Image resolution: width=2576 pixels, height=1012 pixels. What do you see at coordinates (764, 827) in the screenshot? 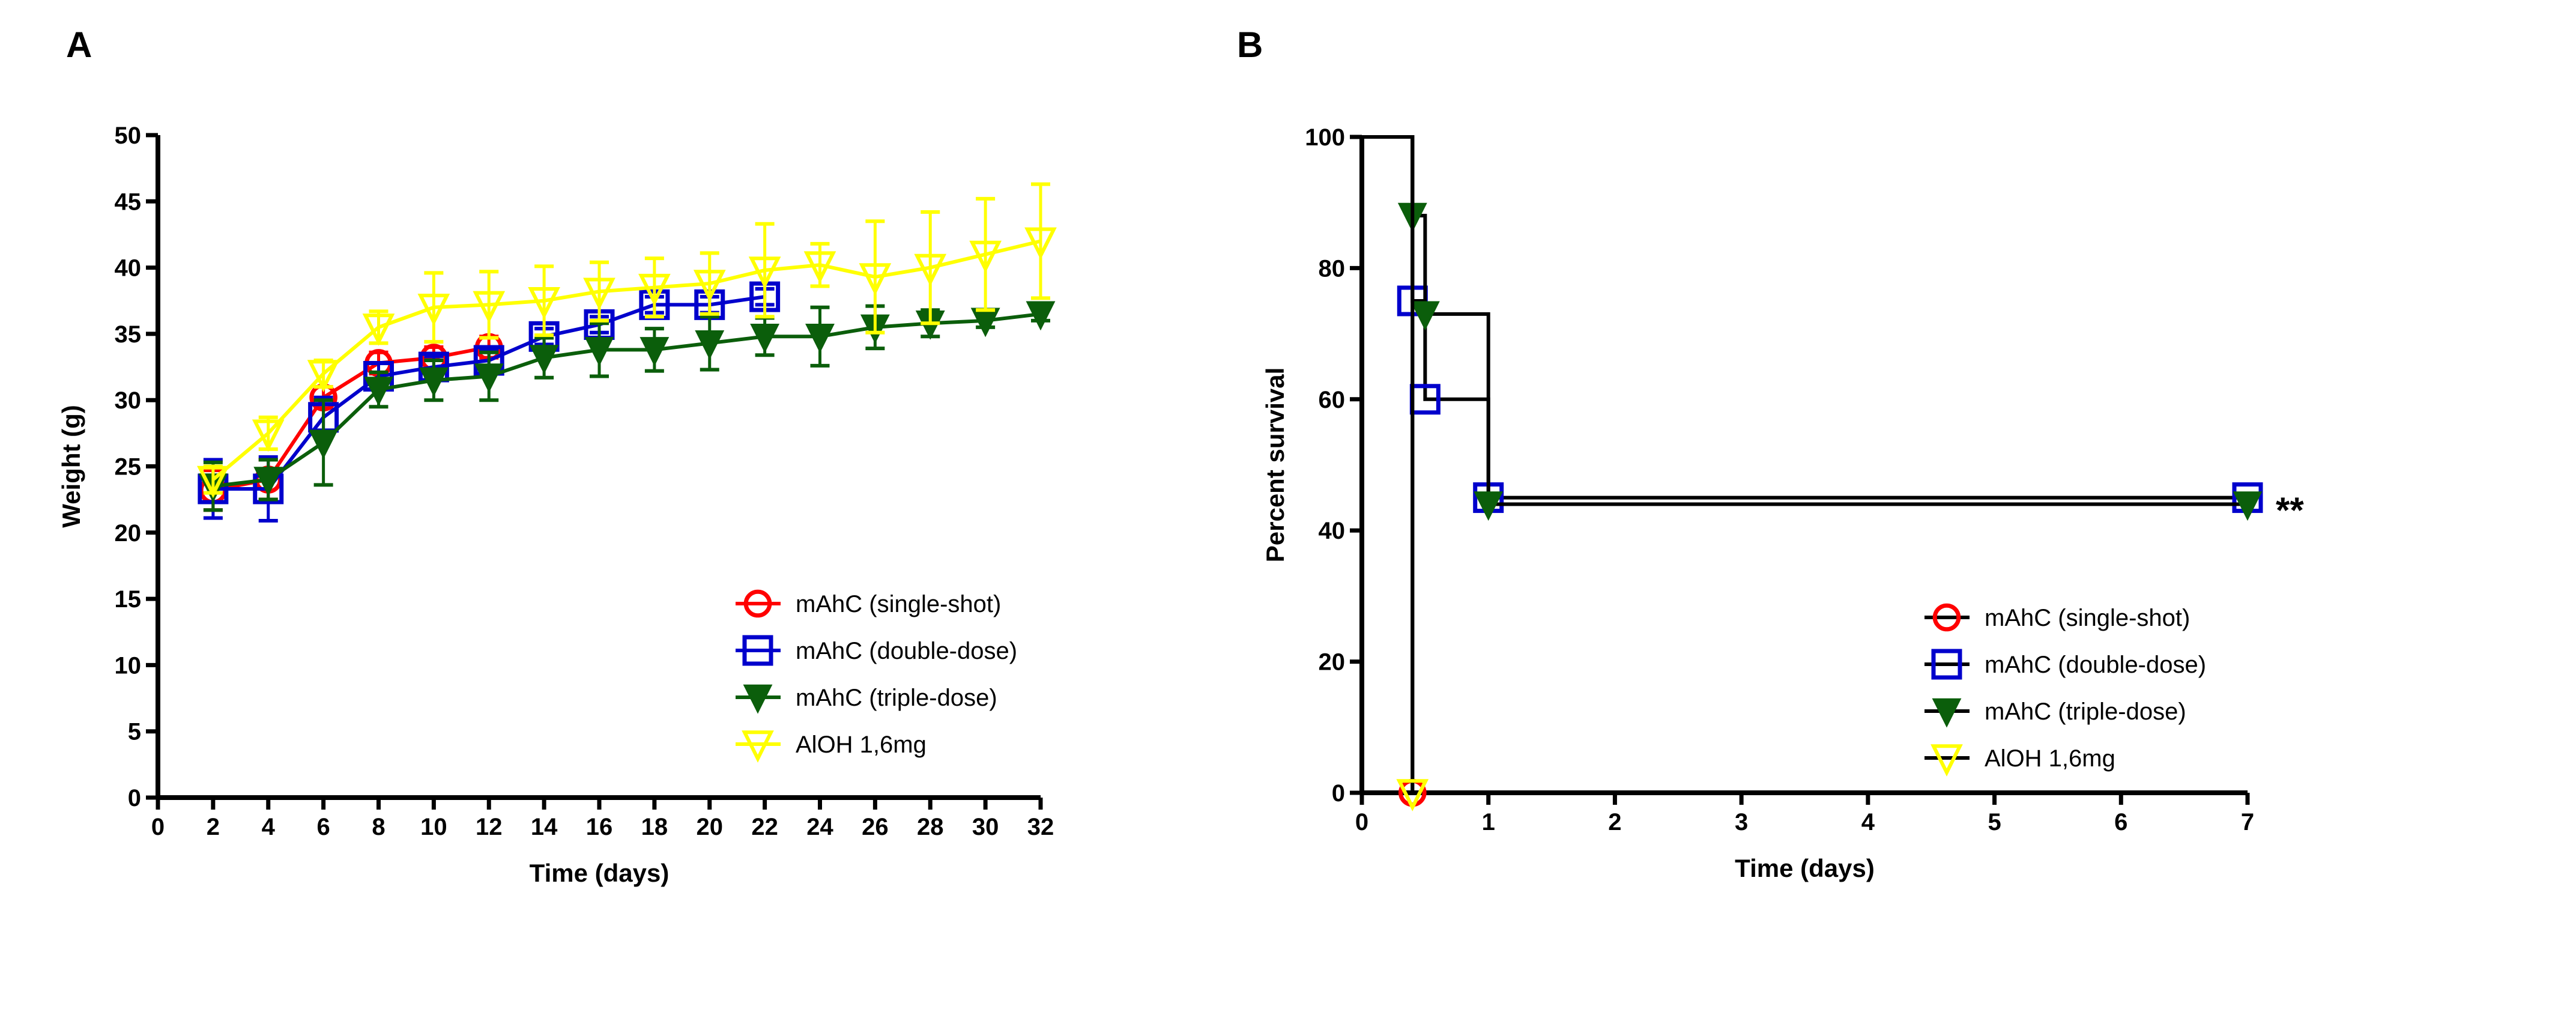
I see `x-tick-label: 22` at bounding box center [764, 827].